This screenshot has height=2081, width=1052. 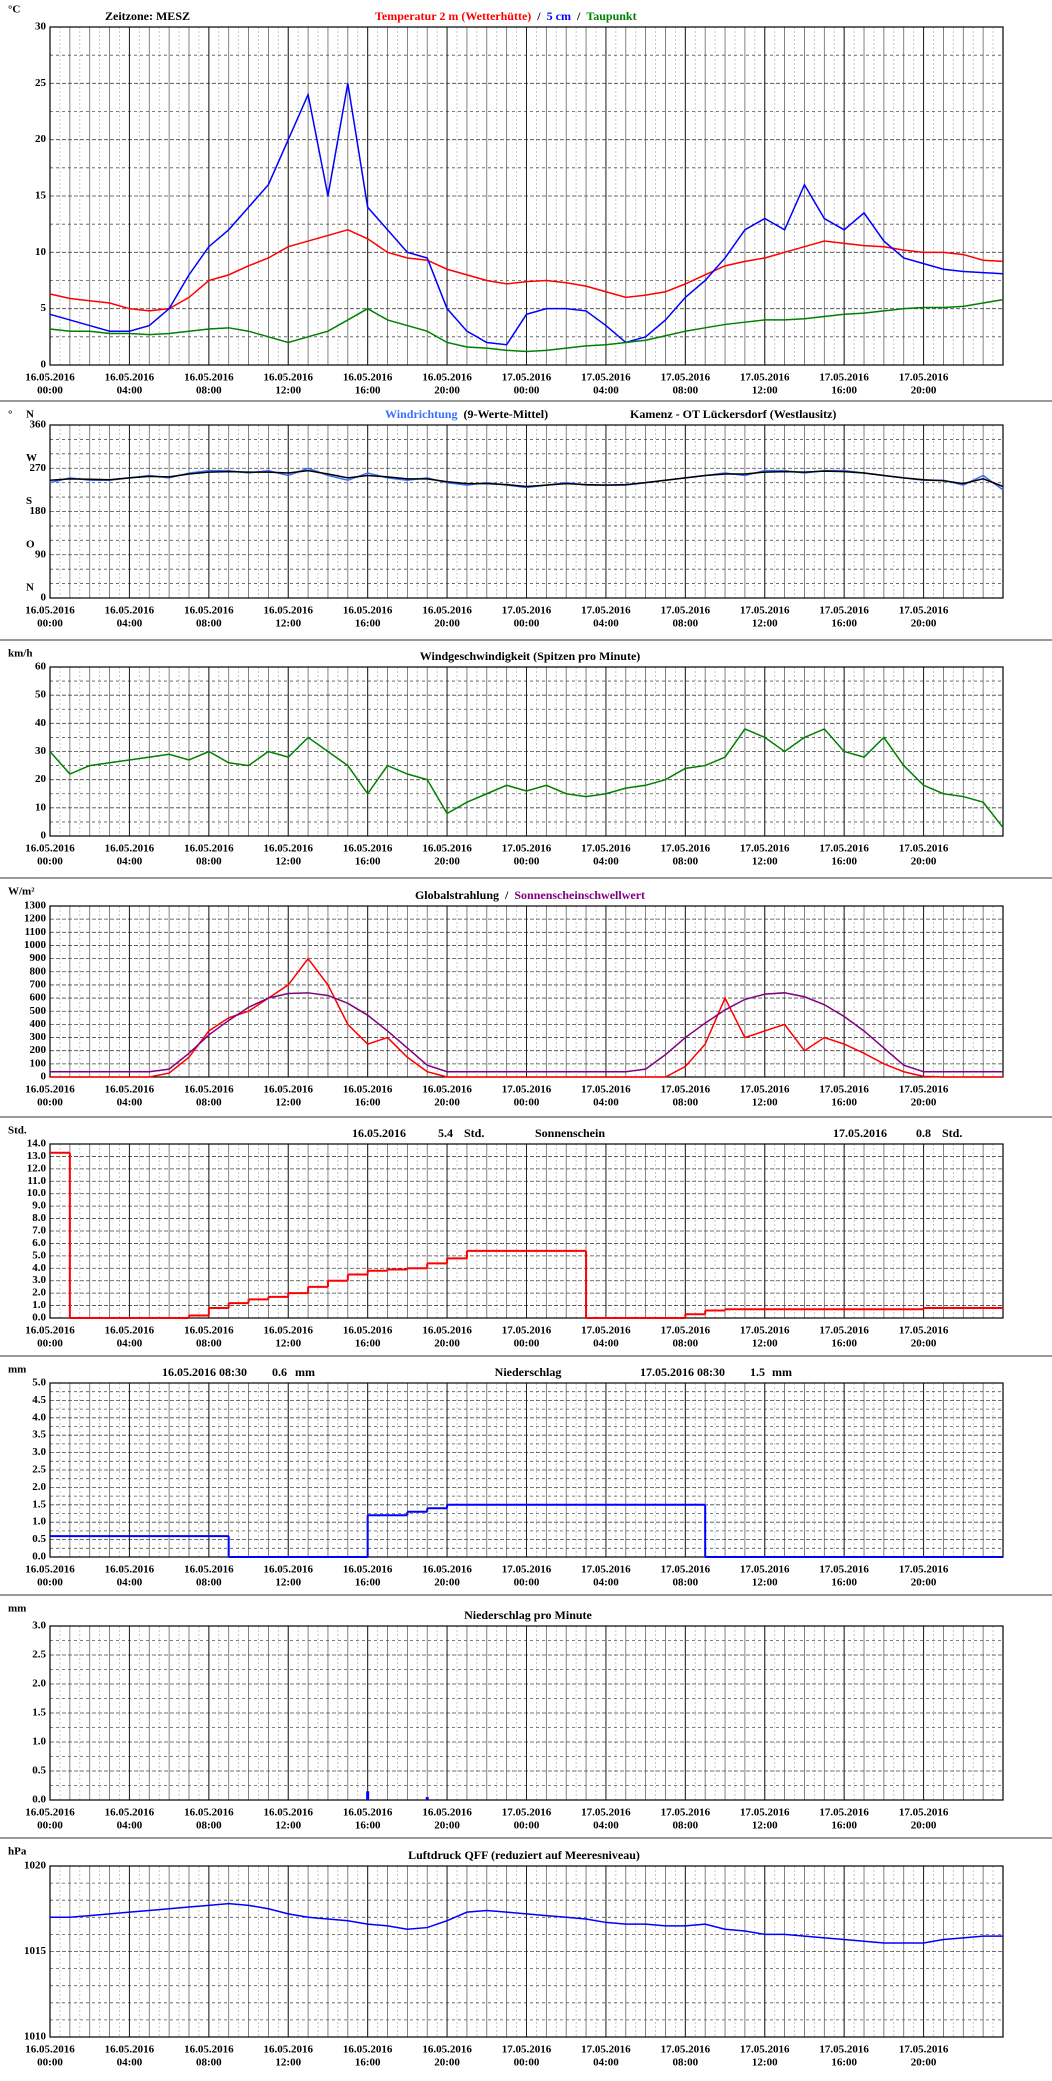 I want to click on title-part: Std., so click(x=952, y=1133).